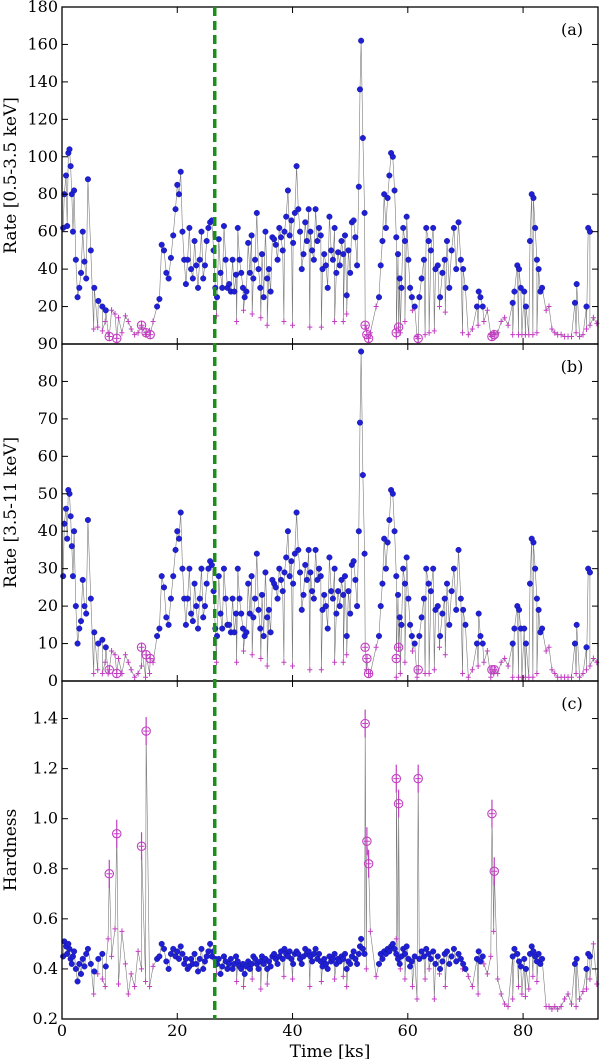 This screenshot has height=1059, width=600. I want to click on y-axis-label: Rate [3.5-11 keV], so click(11, 512).